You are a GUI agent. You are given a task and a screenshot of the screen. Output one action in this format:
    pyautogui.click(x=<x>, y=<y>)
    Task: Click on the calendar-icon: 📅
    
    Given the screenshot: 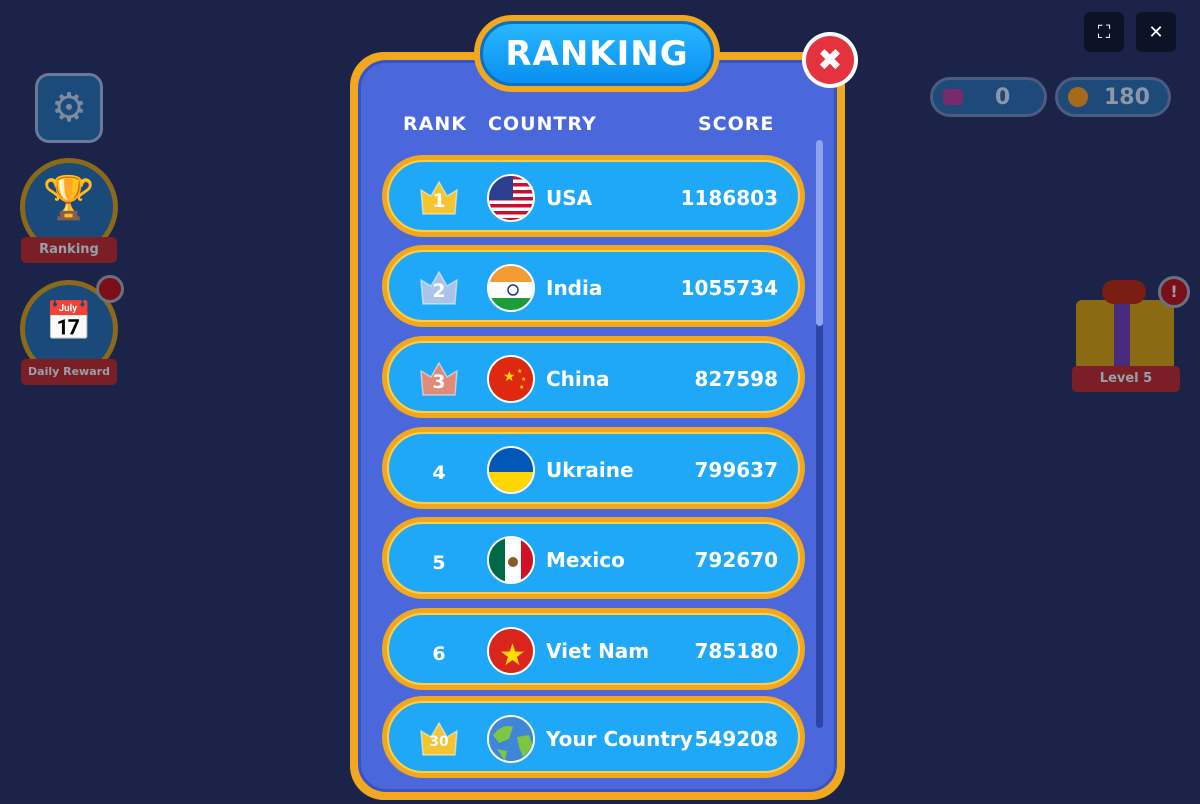 What is the action you would take?
    pyautogui.click(x=69, y=321)
    